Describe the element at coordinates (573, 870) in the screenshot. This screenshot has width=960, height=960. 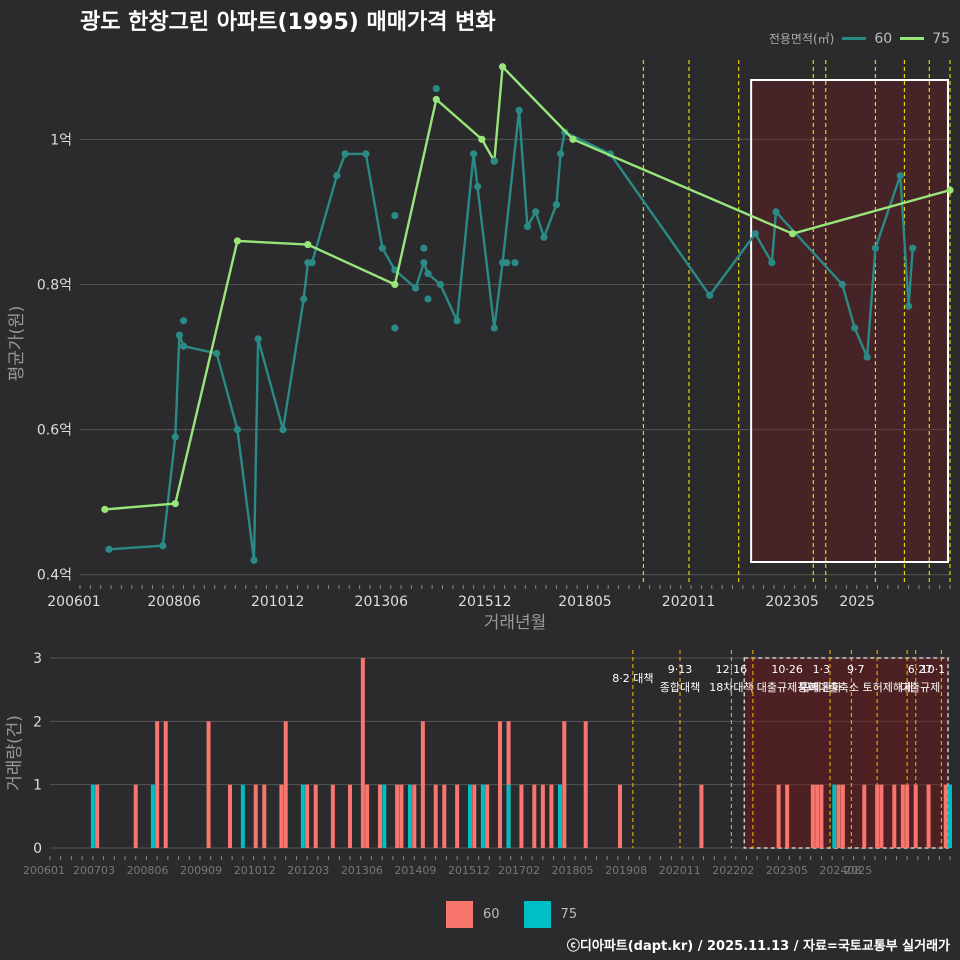
I see `bar-x-tick-label: 201805` at that location.